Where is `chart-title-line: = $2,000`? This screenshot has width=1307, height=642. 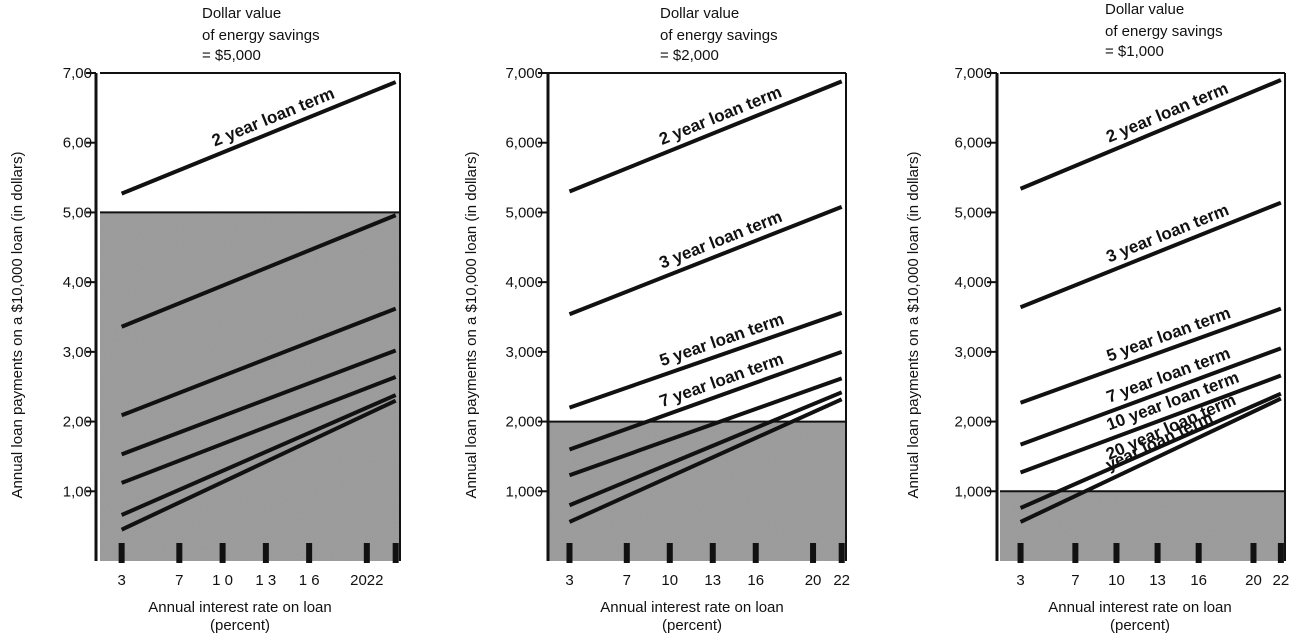
chart-title-line: = $2,000 is located at coordinates (689, 55).